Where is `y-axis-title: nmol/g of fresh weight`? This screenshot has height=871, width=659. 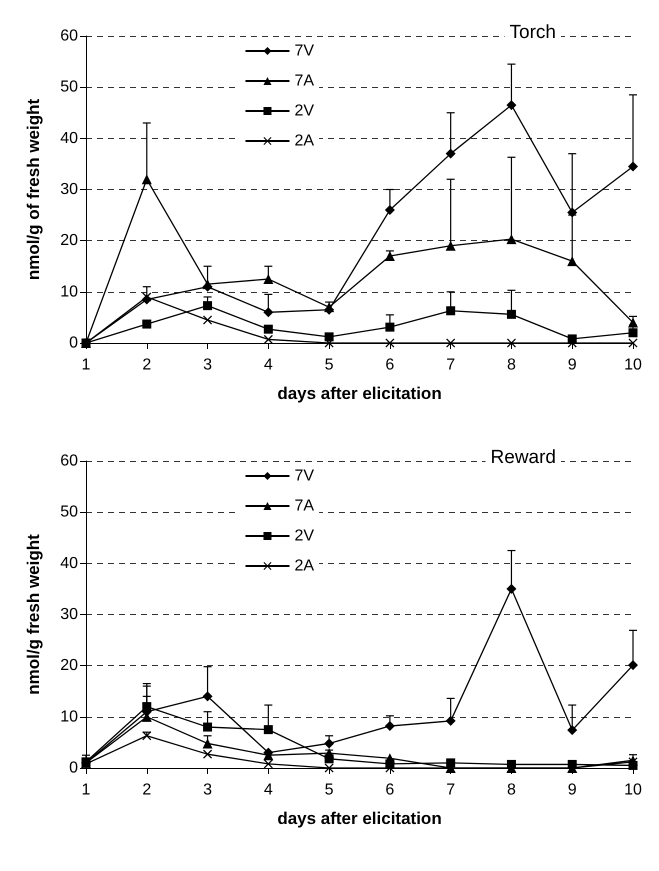 y-axis-title: nmol/g of fresh weight is located at coordinates (33, 189).